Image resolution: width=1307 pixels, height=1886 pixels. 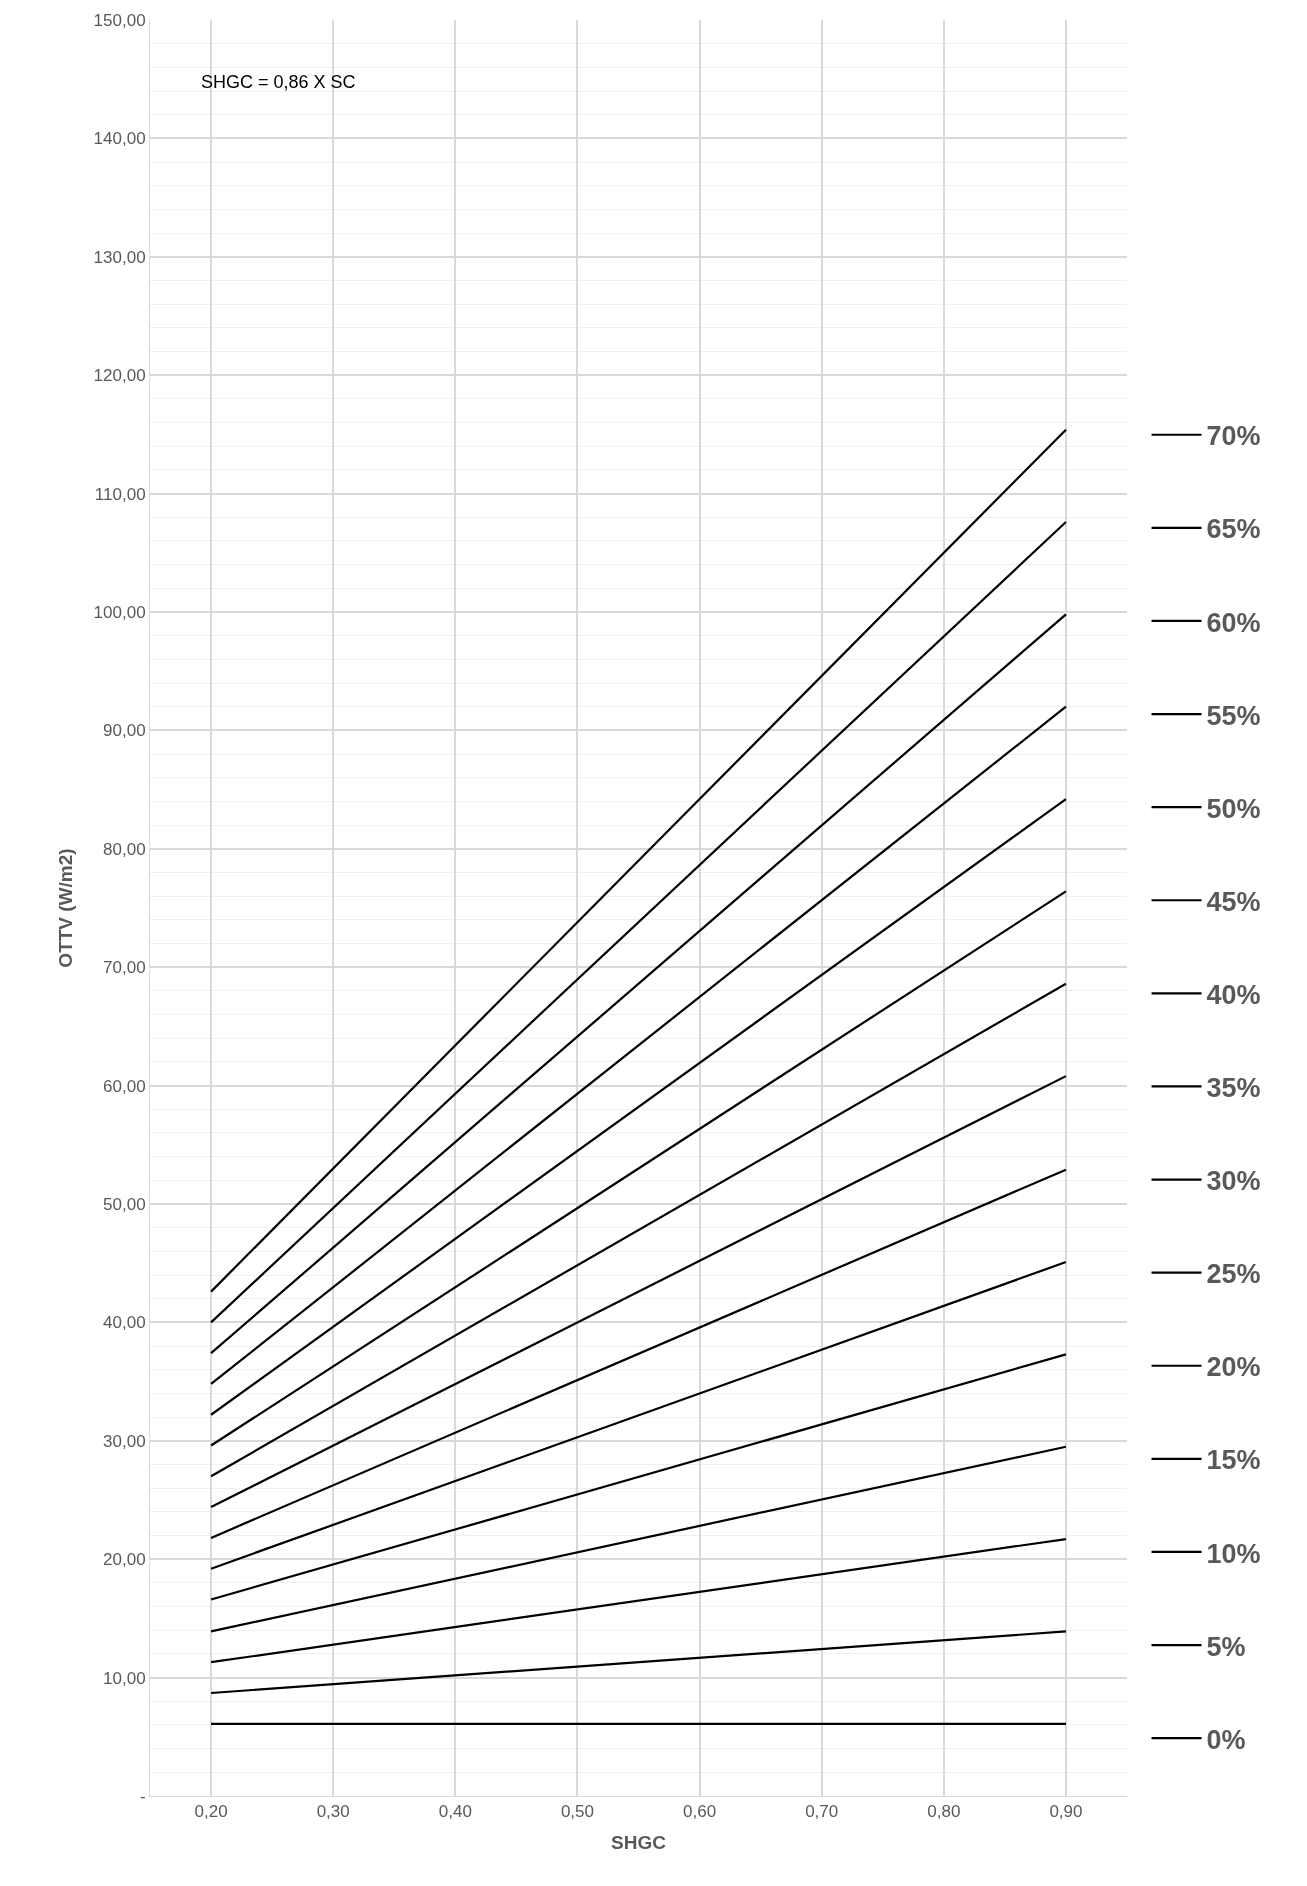 What do you see at coordinates (1233, 1367) in the screenshot?
I see `legend-label: 20%` at bounding box center [1233, 1367].